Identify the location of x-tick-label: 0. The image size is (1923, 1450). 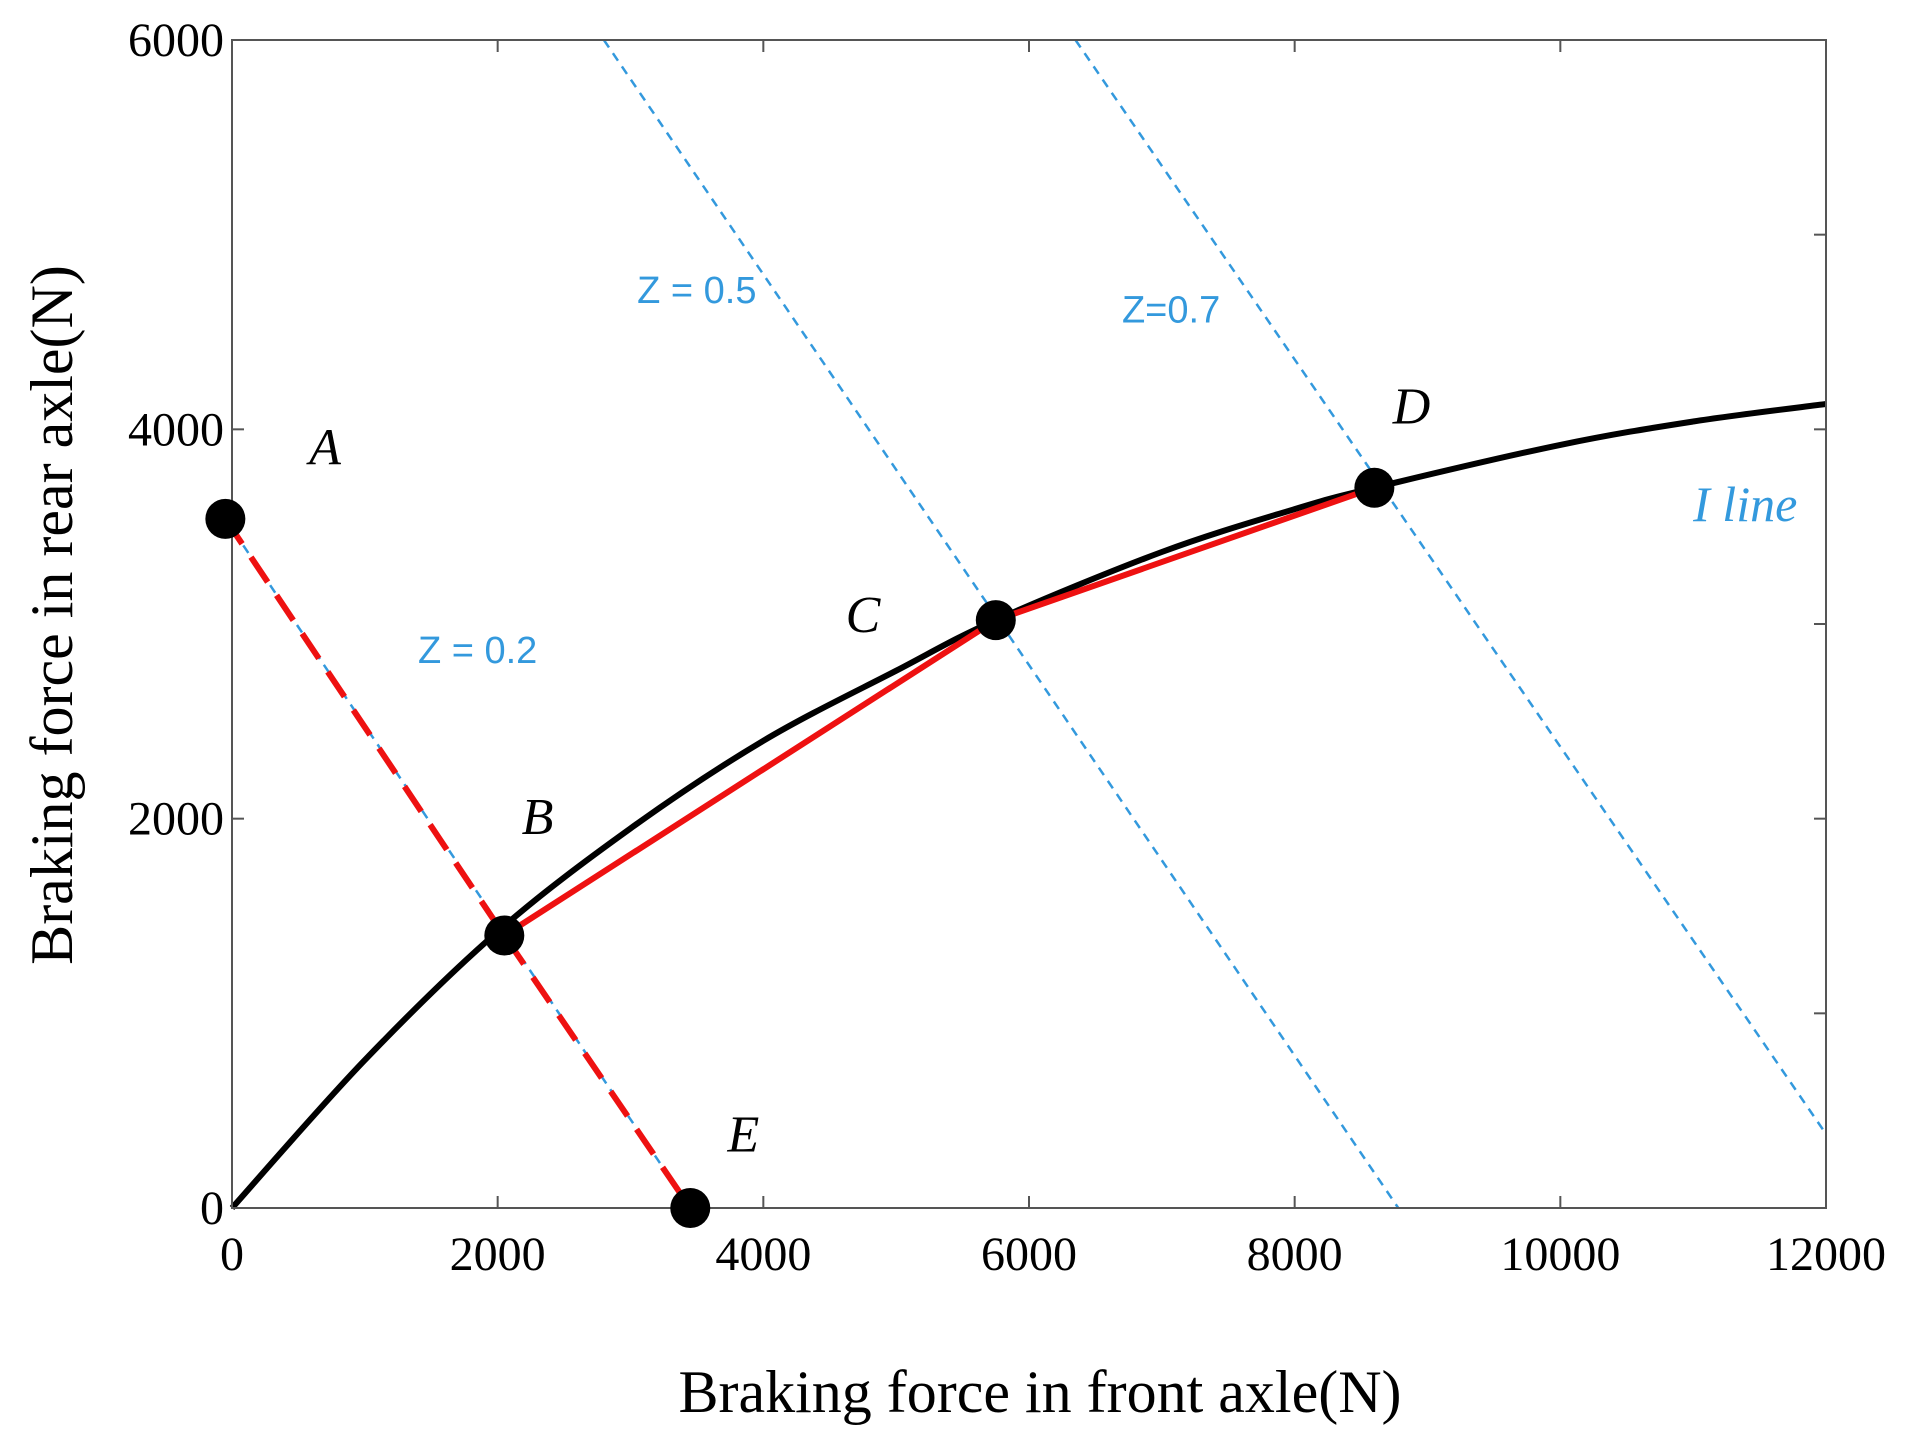
(232, 1254).